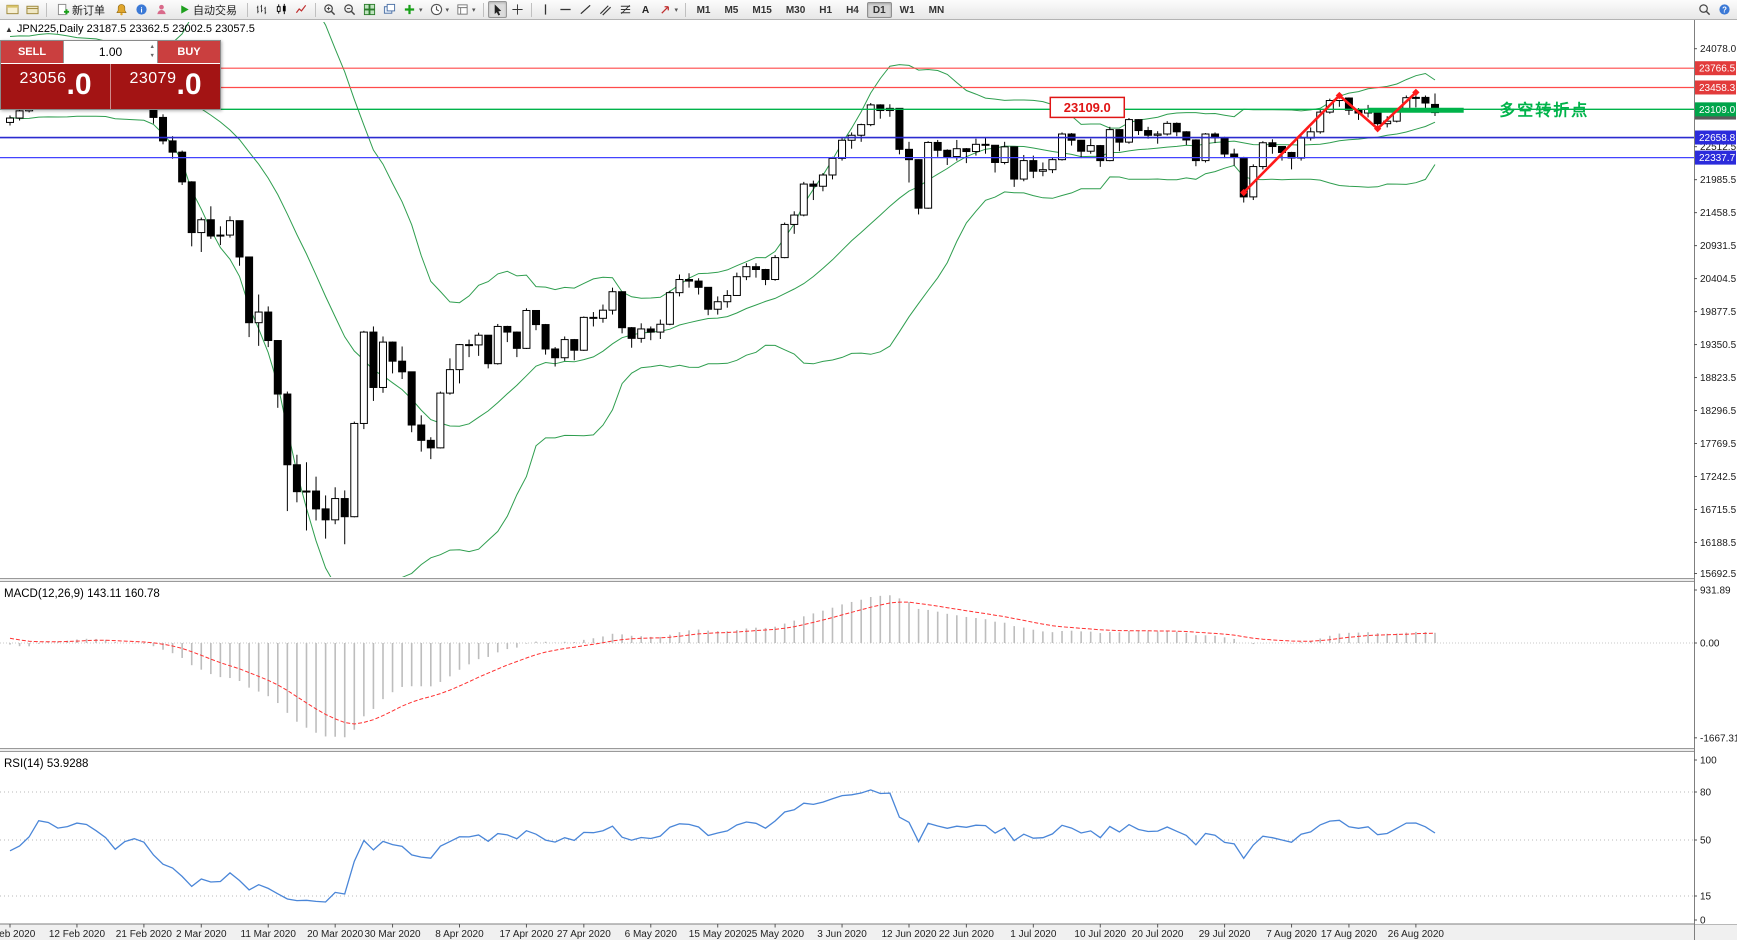 The height and width of the screenshot is (940, 1737). I want to click on sell-button: SELL, so click(32, 52).